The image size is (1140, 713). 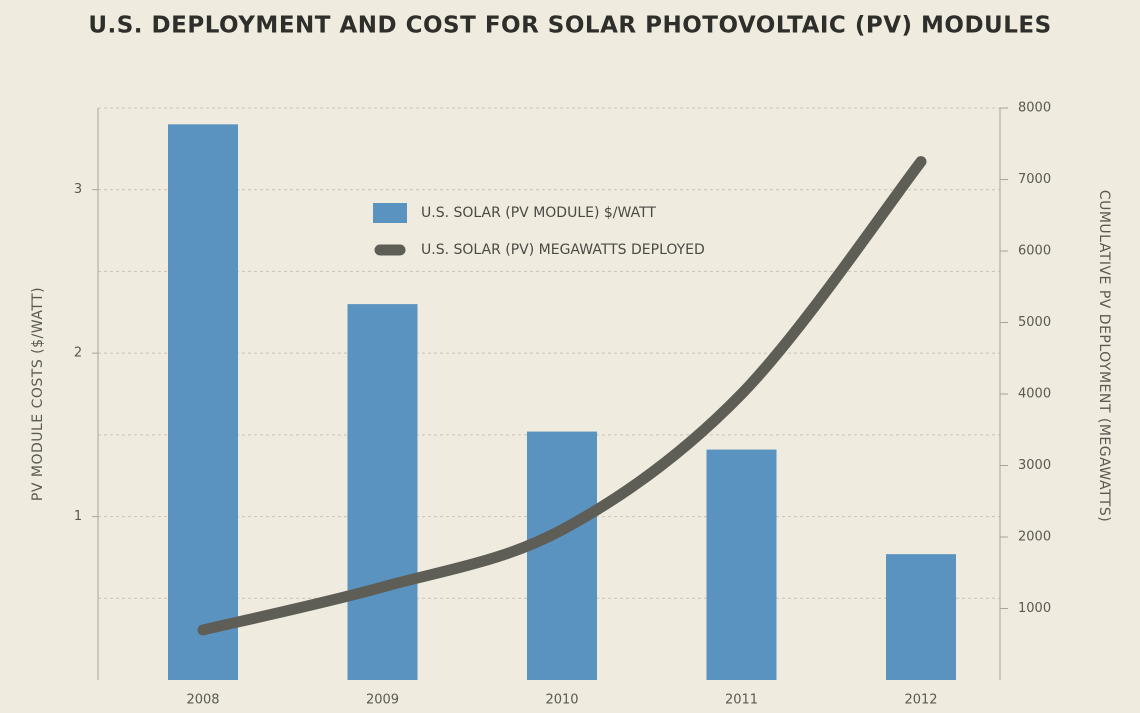 What do you see at coordinates (1034, 322) in the screenshot?
I see `y2-tick-label: 5000` at bounding box center [1034, 322].